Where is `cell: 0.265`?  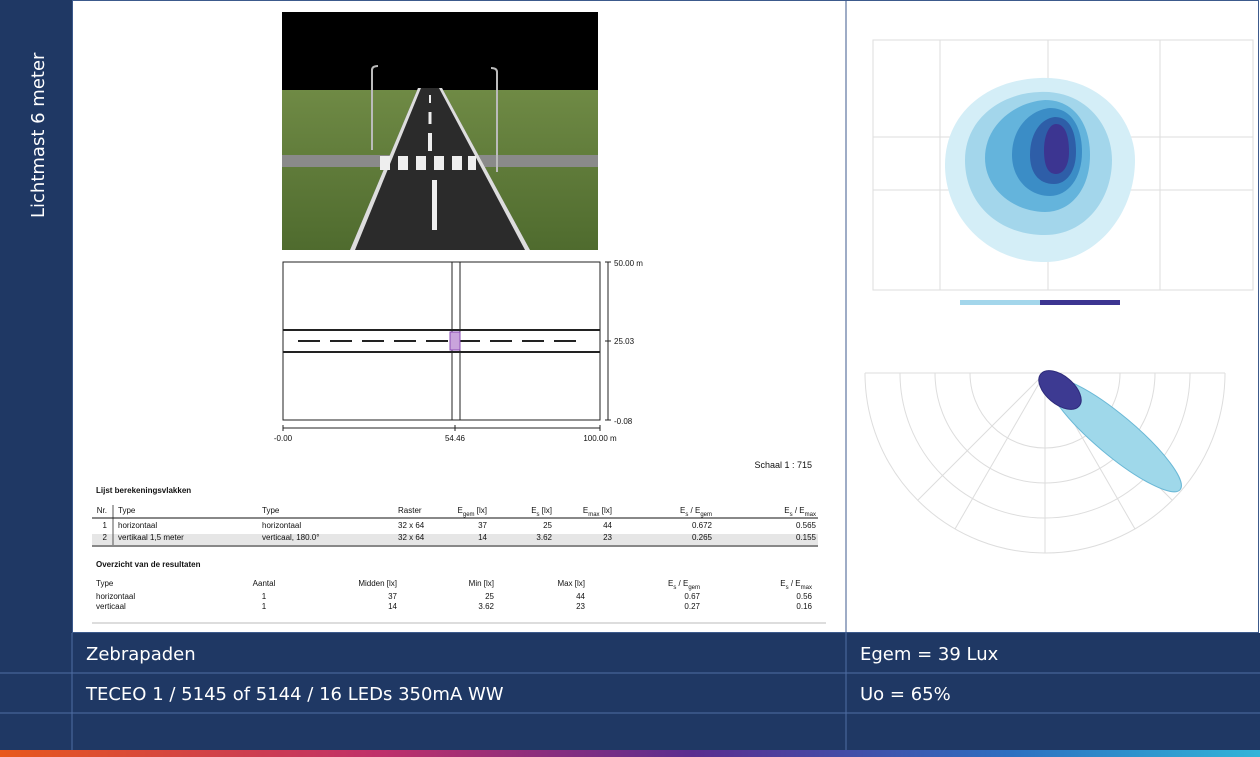
cell: 0.265 is located at coordinates (702, 537).